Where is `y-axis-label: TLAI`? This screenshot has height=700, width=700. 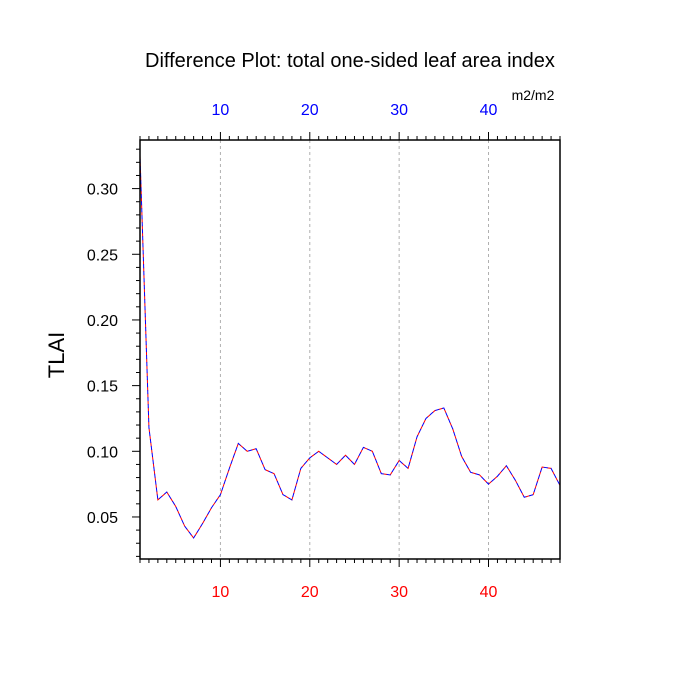 y-axis-label: TLAI is located at coordinates (56, 355).